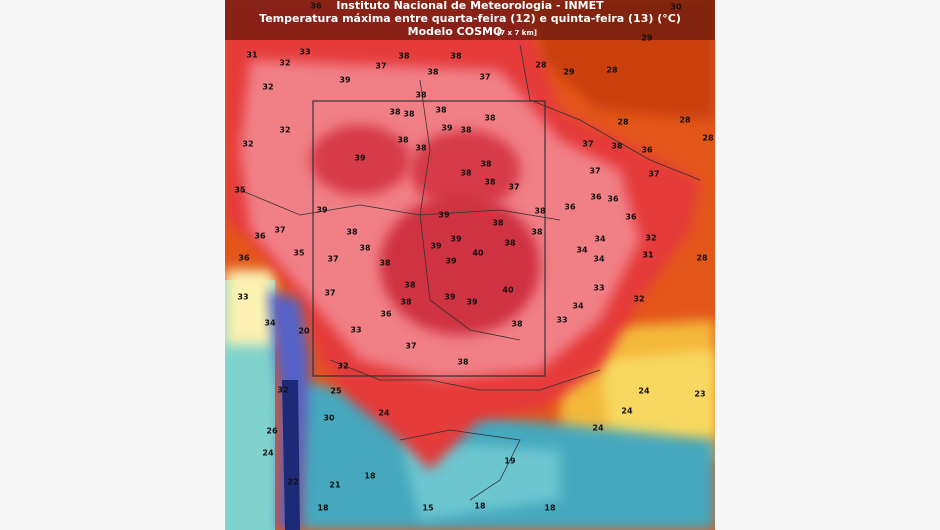 The image size is (940, 530). I want to click on temperature-label: 22, so click(292, 482).